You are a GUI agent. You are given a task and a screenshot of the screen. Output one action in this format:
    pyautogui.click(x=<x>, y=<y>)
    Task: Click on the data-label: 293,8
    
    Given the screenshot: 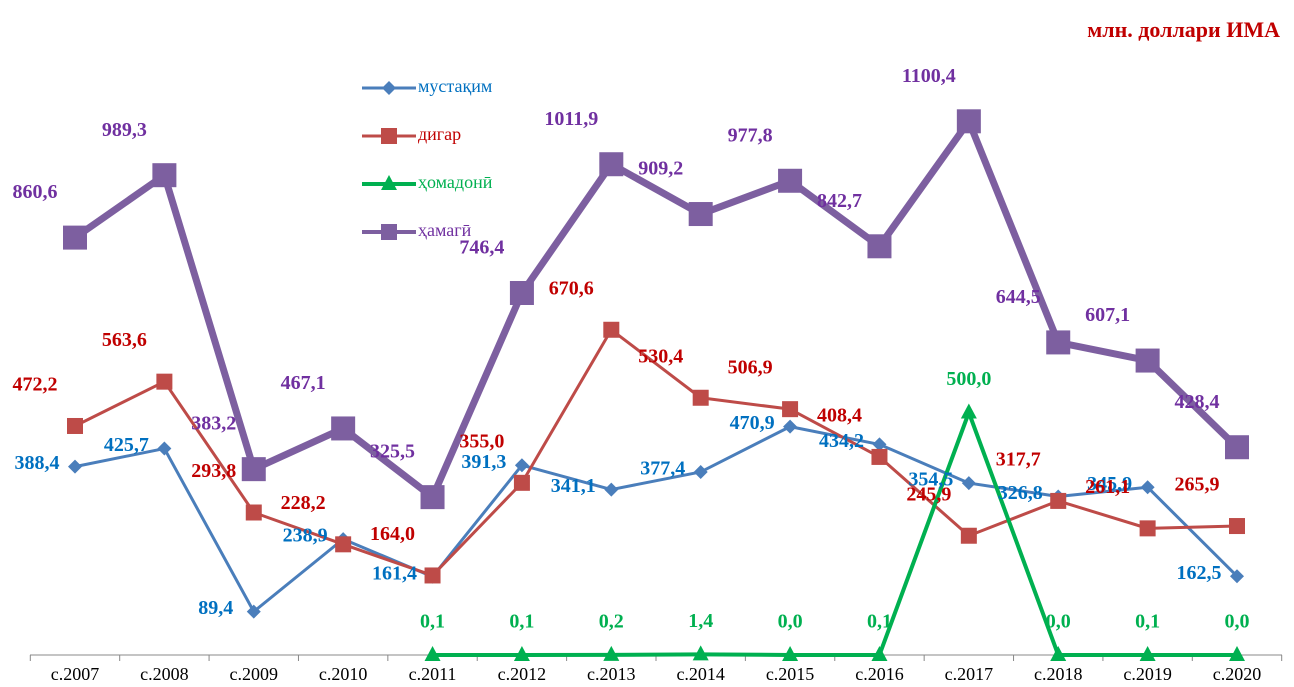 What is the action you would take?
    pyautogui.click(x=213, y=471)
    